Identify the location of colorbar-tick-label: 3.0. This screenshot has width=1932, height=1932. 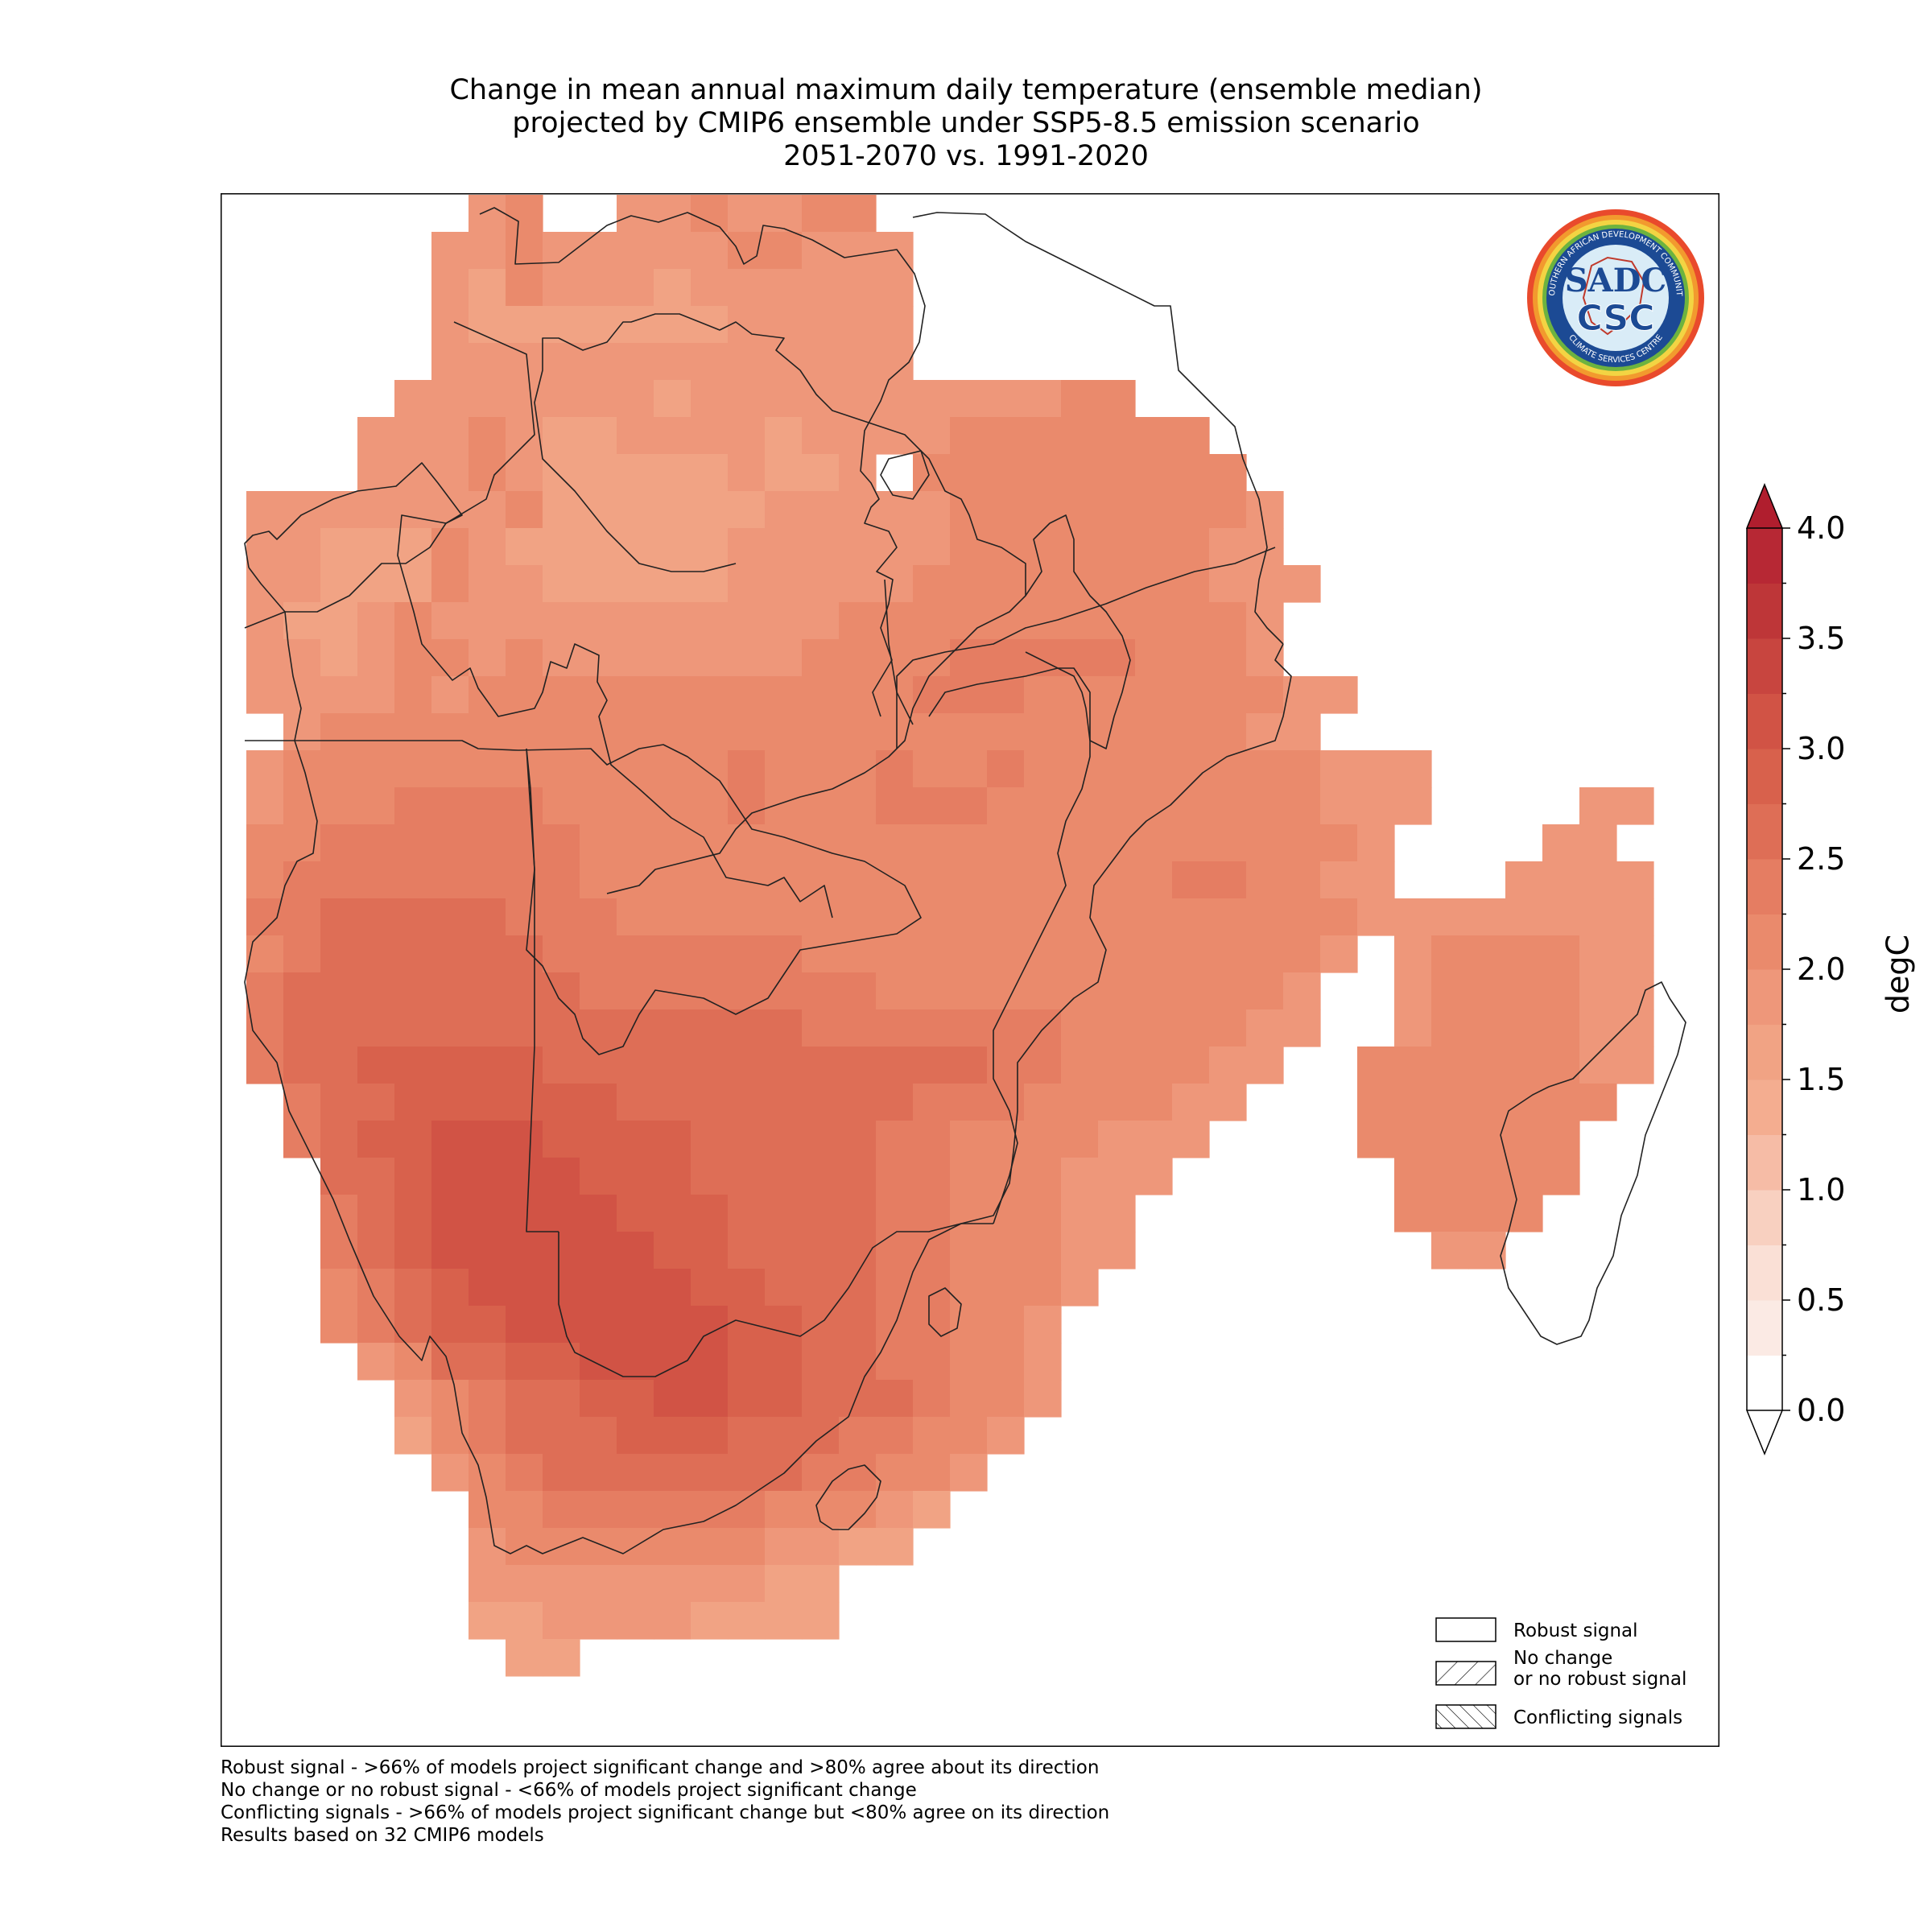
(1821, 748).